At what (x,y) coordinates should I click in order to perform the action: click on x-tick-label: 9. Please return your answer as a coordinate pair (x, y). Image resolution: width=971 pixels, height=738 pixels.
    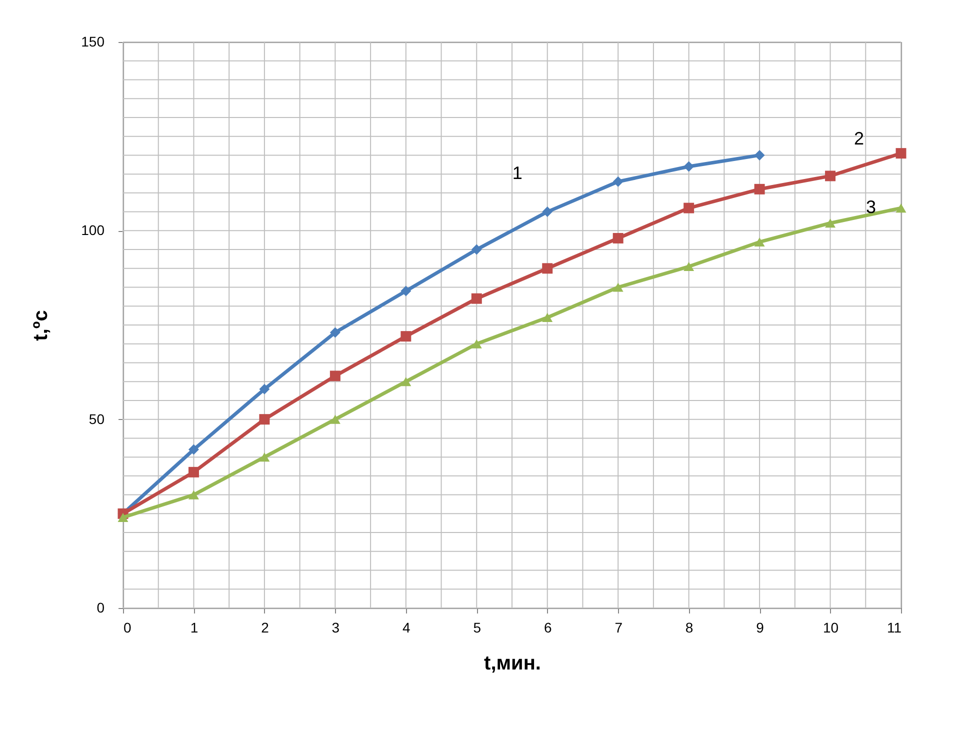
    Looking at the image, I should click on (760, 628).